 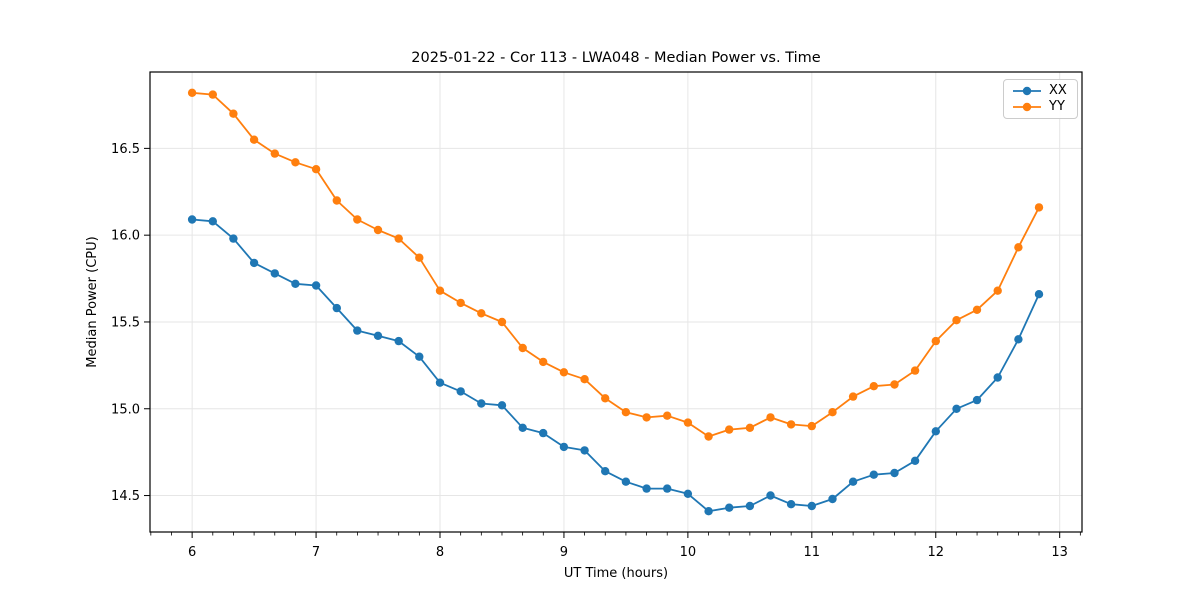 What do you see at coordinates (92, 301) in the screenshot?
I see `y-axis-label: Median Power (CPU)` at bounding box center [92, 301].